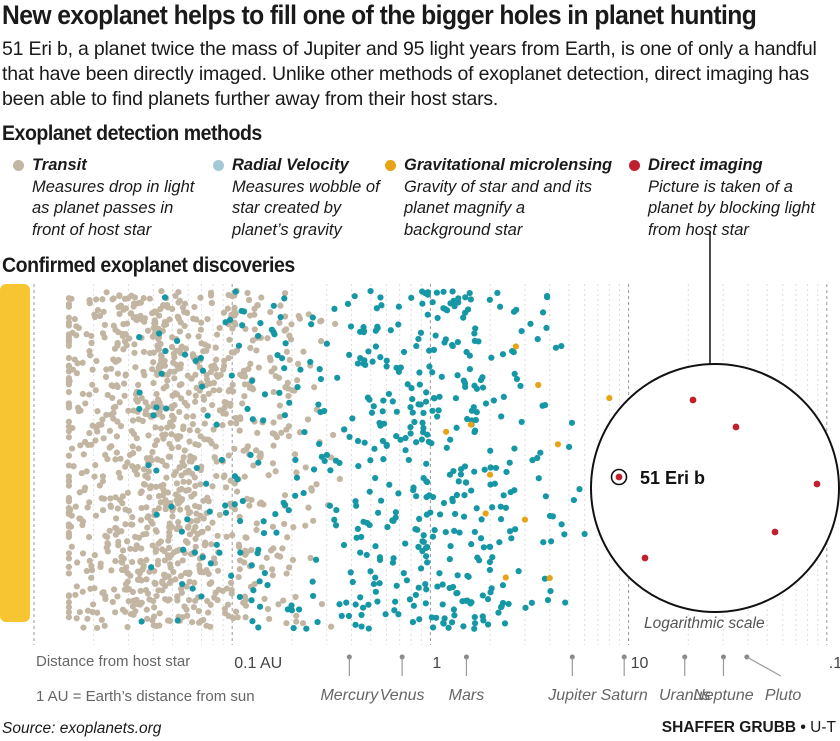  I want to click on method-name: Direct imaging, so click(705, 165).